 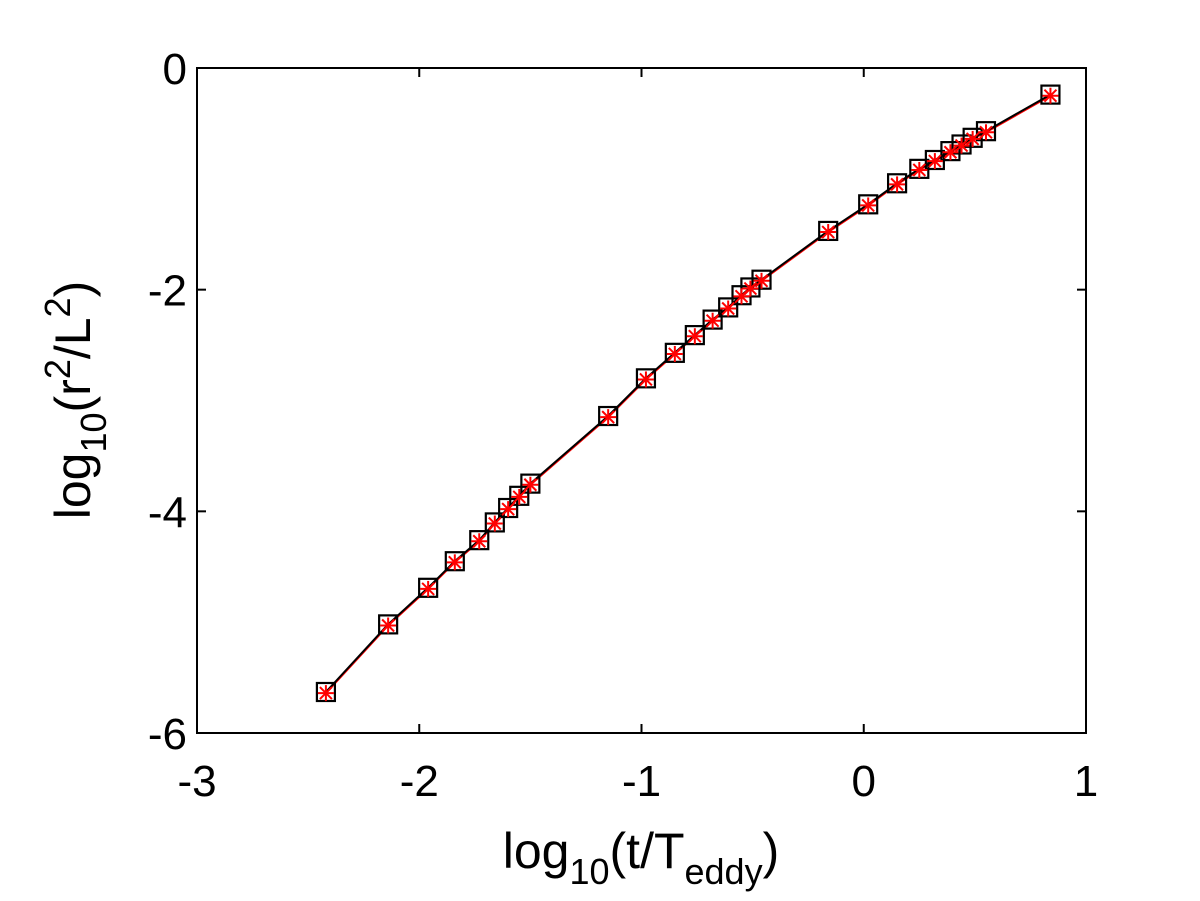 I want to click on x-tick-label: 0, so click(x=864, y=781).